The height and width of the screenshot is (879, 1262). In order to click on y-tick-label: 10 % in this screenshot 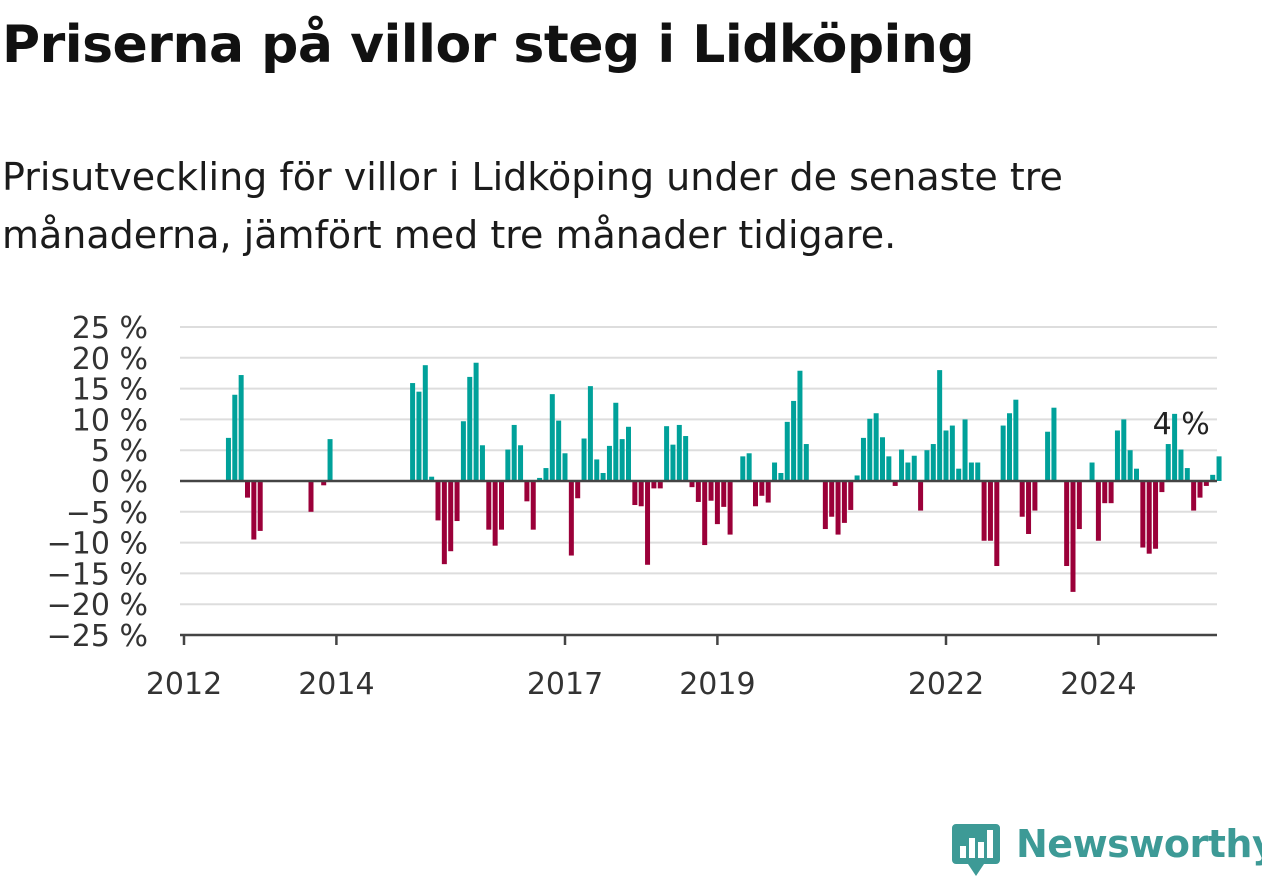, I will do `click(110, 420)`.